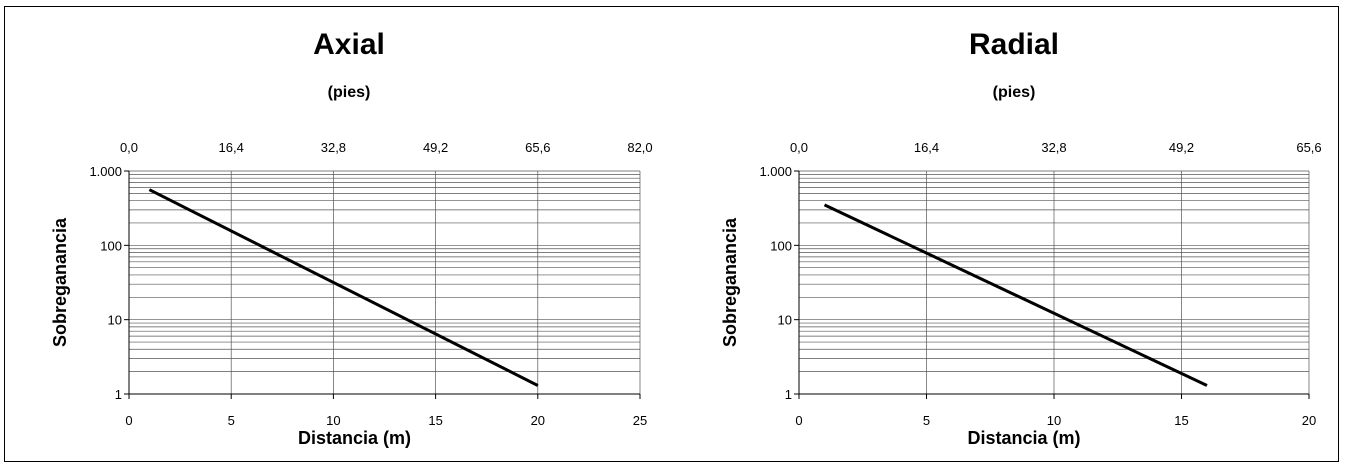 The image size is (1348, 464). Describe the element at coordinates (639, 147) in the screenshot. I see `top-tick-label: 82,0` at that location.